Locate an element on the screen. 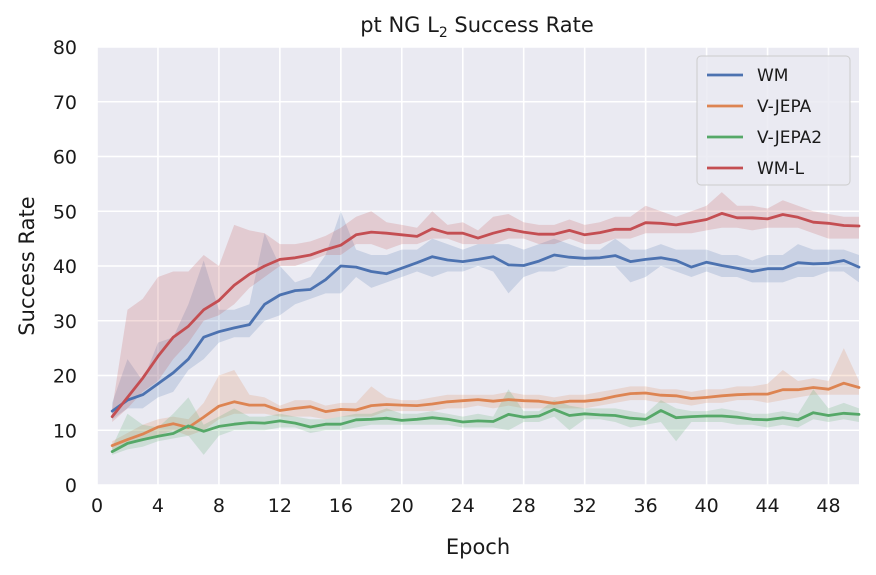 This screenshot has width=876, height=575. legend-box is located at coordinates (773, 120).